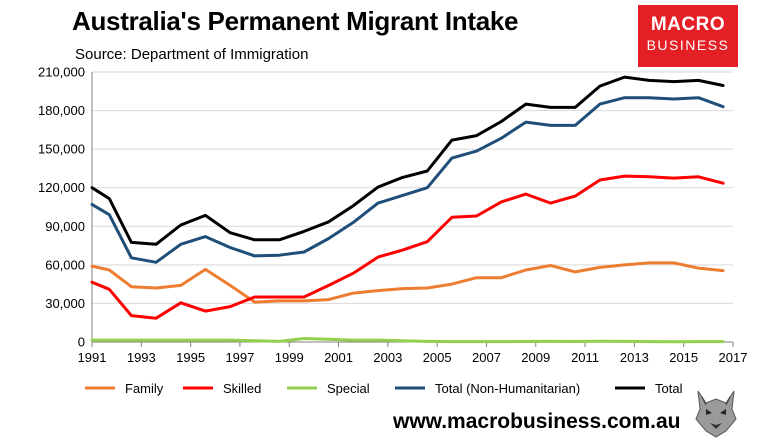  I want to click on wolf-mascot-icon, so click(716, 413).